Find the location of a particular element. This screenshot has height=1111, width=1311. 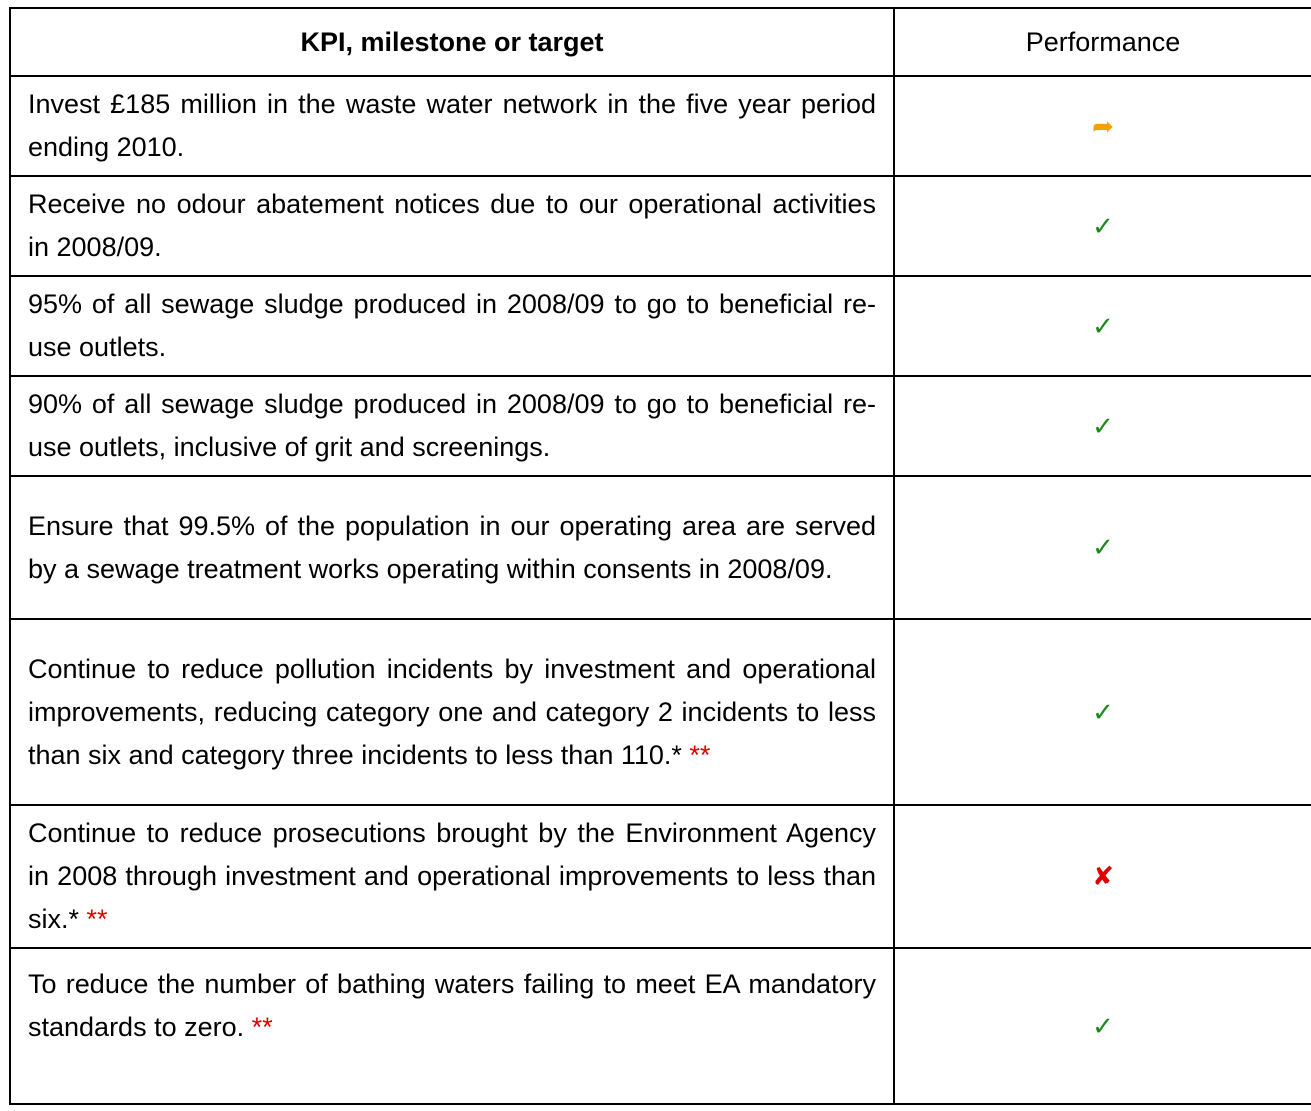

status-icon: ➦ is located at coordinates (1103, 125).